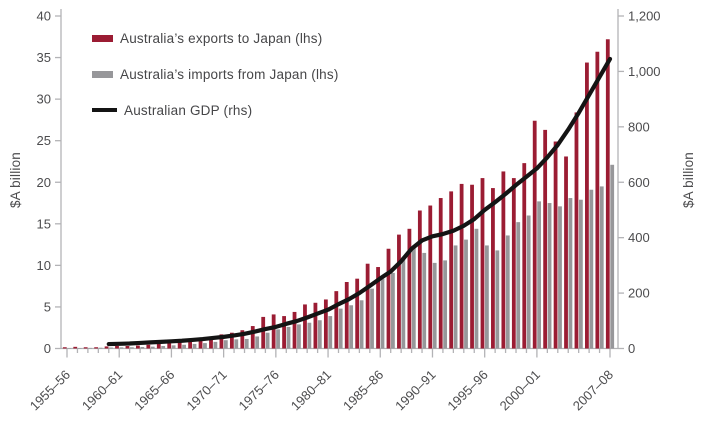  I want to click on x-tick-label: 1965–66, so click(154, 390).